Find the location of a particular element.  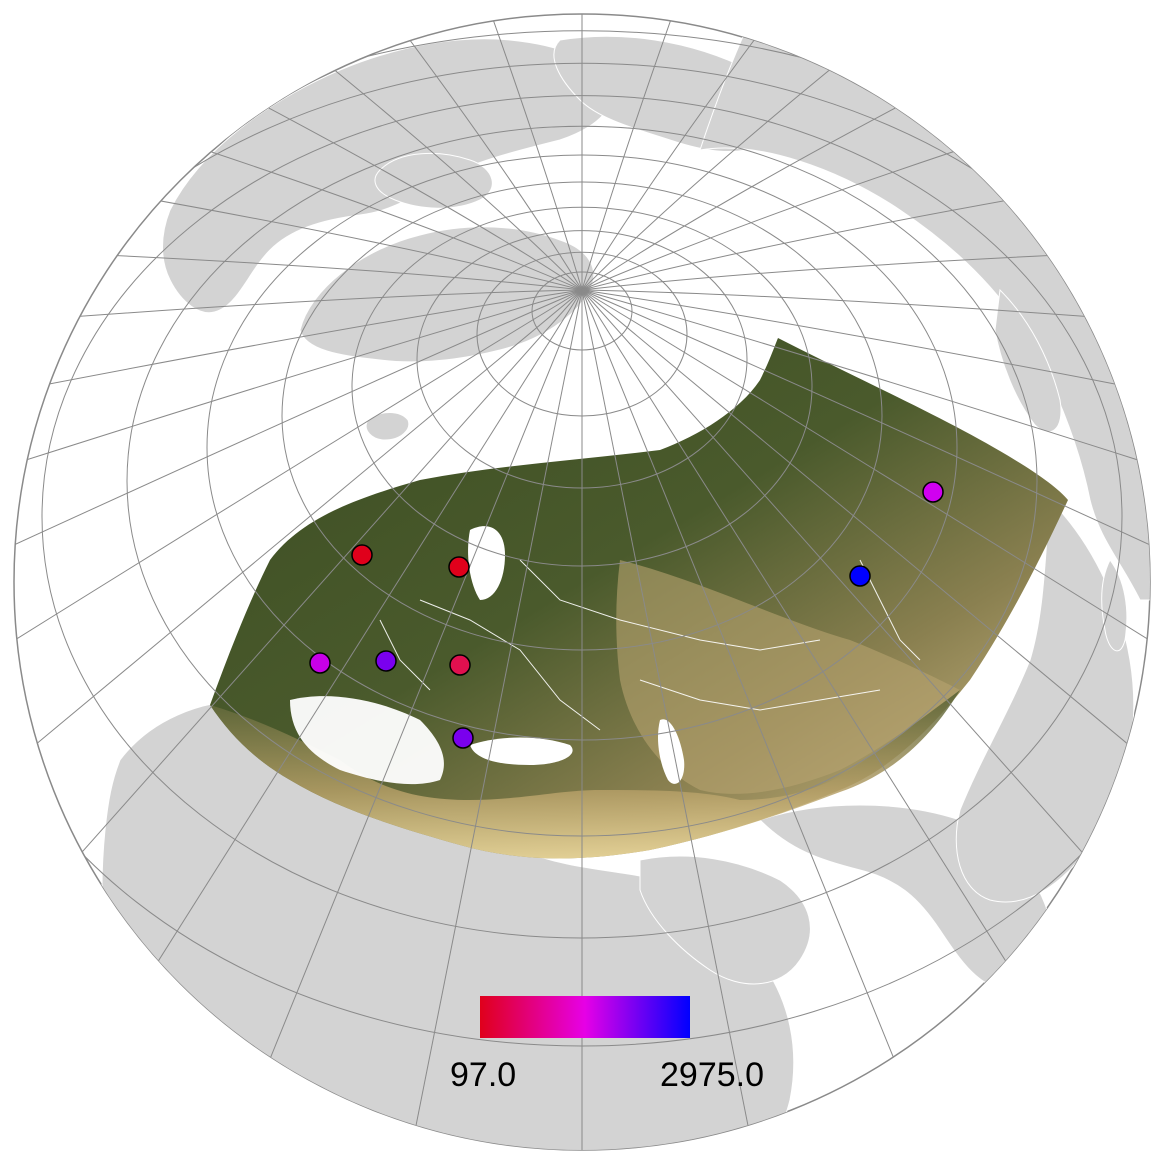

marker-great-britain is located at coordinates (362, 555).